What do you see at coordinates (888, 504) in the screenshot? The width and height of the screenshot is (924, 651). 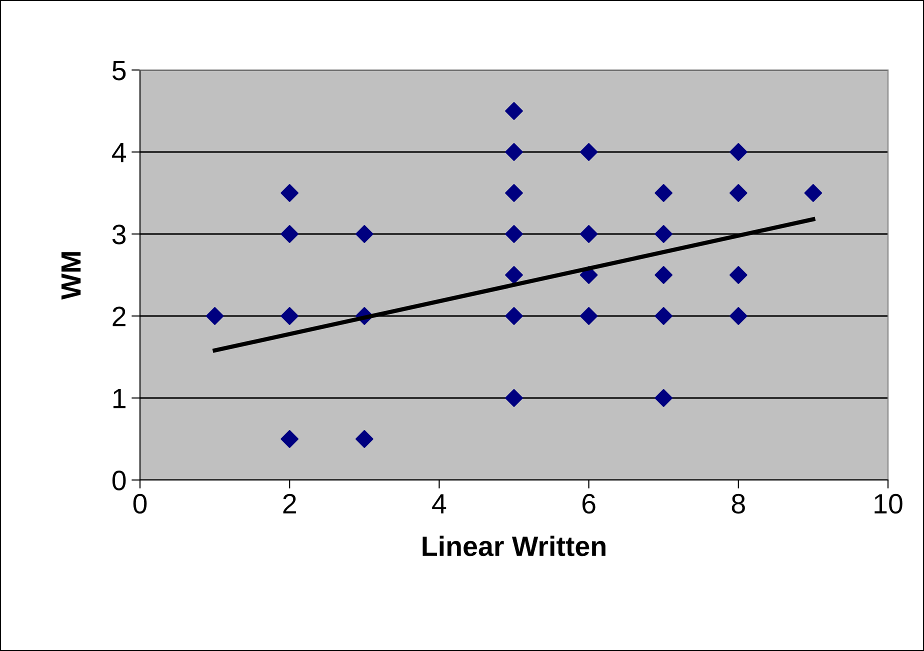 I see `x-tick-label: 10` at bounding box center [888, 504].